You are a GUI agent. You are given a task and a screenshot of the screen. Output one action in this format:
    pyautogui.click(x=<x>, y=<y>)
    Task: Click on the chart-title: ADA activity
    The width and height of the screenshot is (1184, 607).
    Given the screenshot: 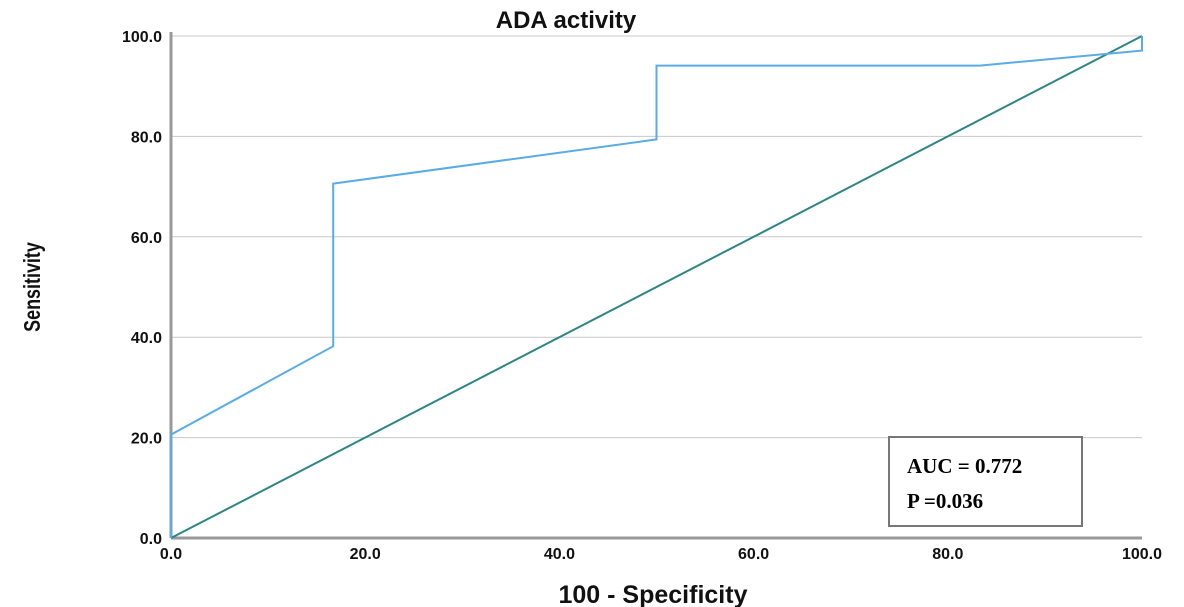 What is the action you would take?
    pyautogui.click(x=566, y=20)
    